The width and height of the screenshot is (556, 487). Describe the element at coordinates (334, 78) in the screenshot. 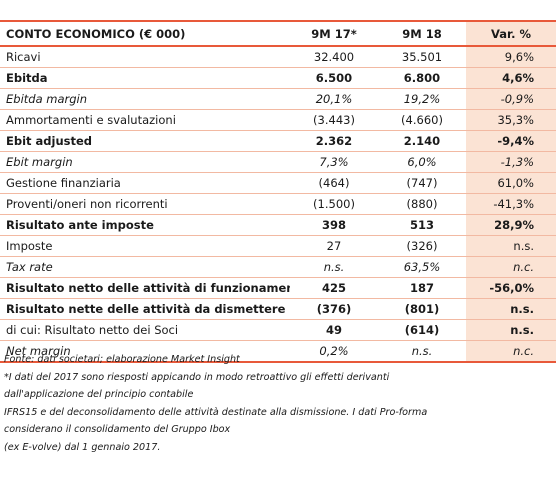

I see `row-value-9m17: 6.500` at that location.